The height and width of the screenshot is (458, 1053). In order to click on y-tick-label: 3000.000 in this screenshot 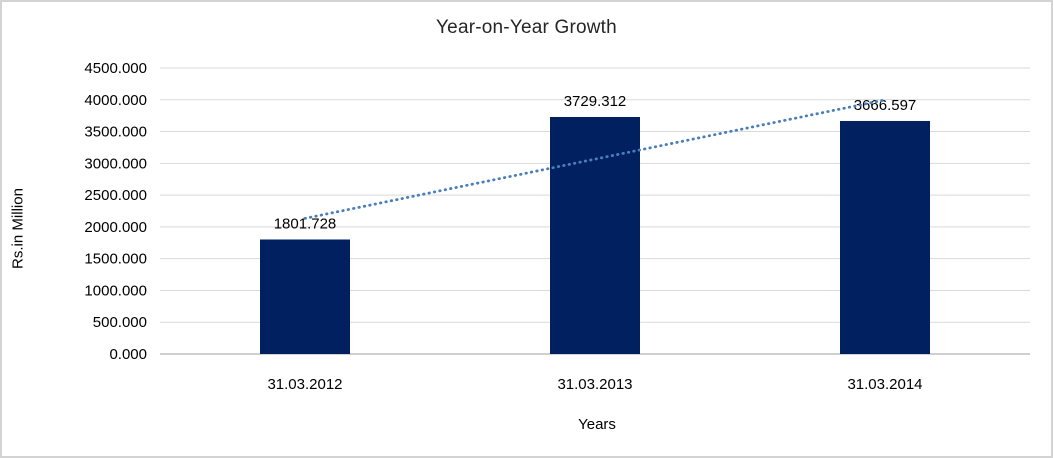, I will do `click(115, 163)`.